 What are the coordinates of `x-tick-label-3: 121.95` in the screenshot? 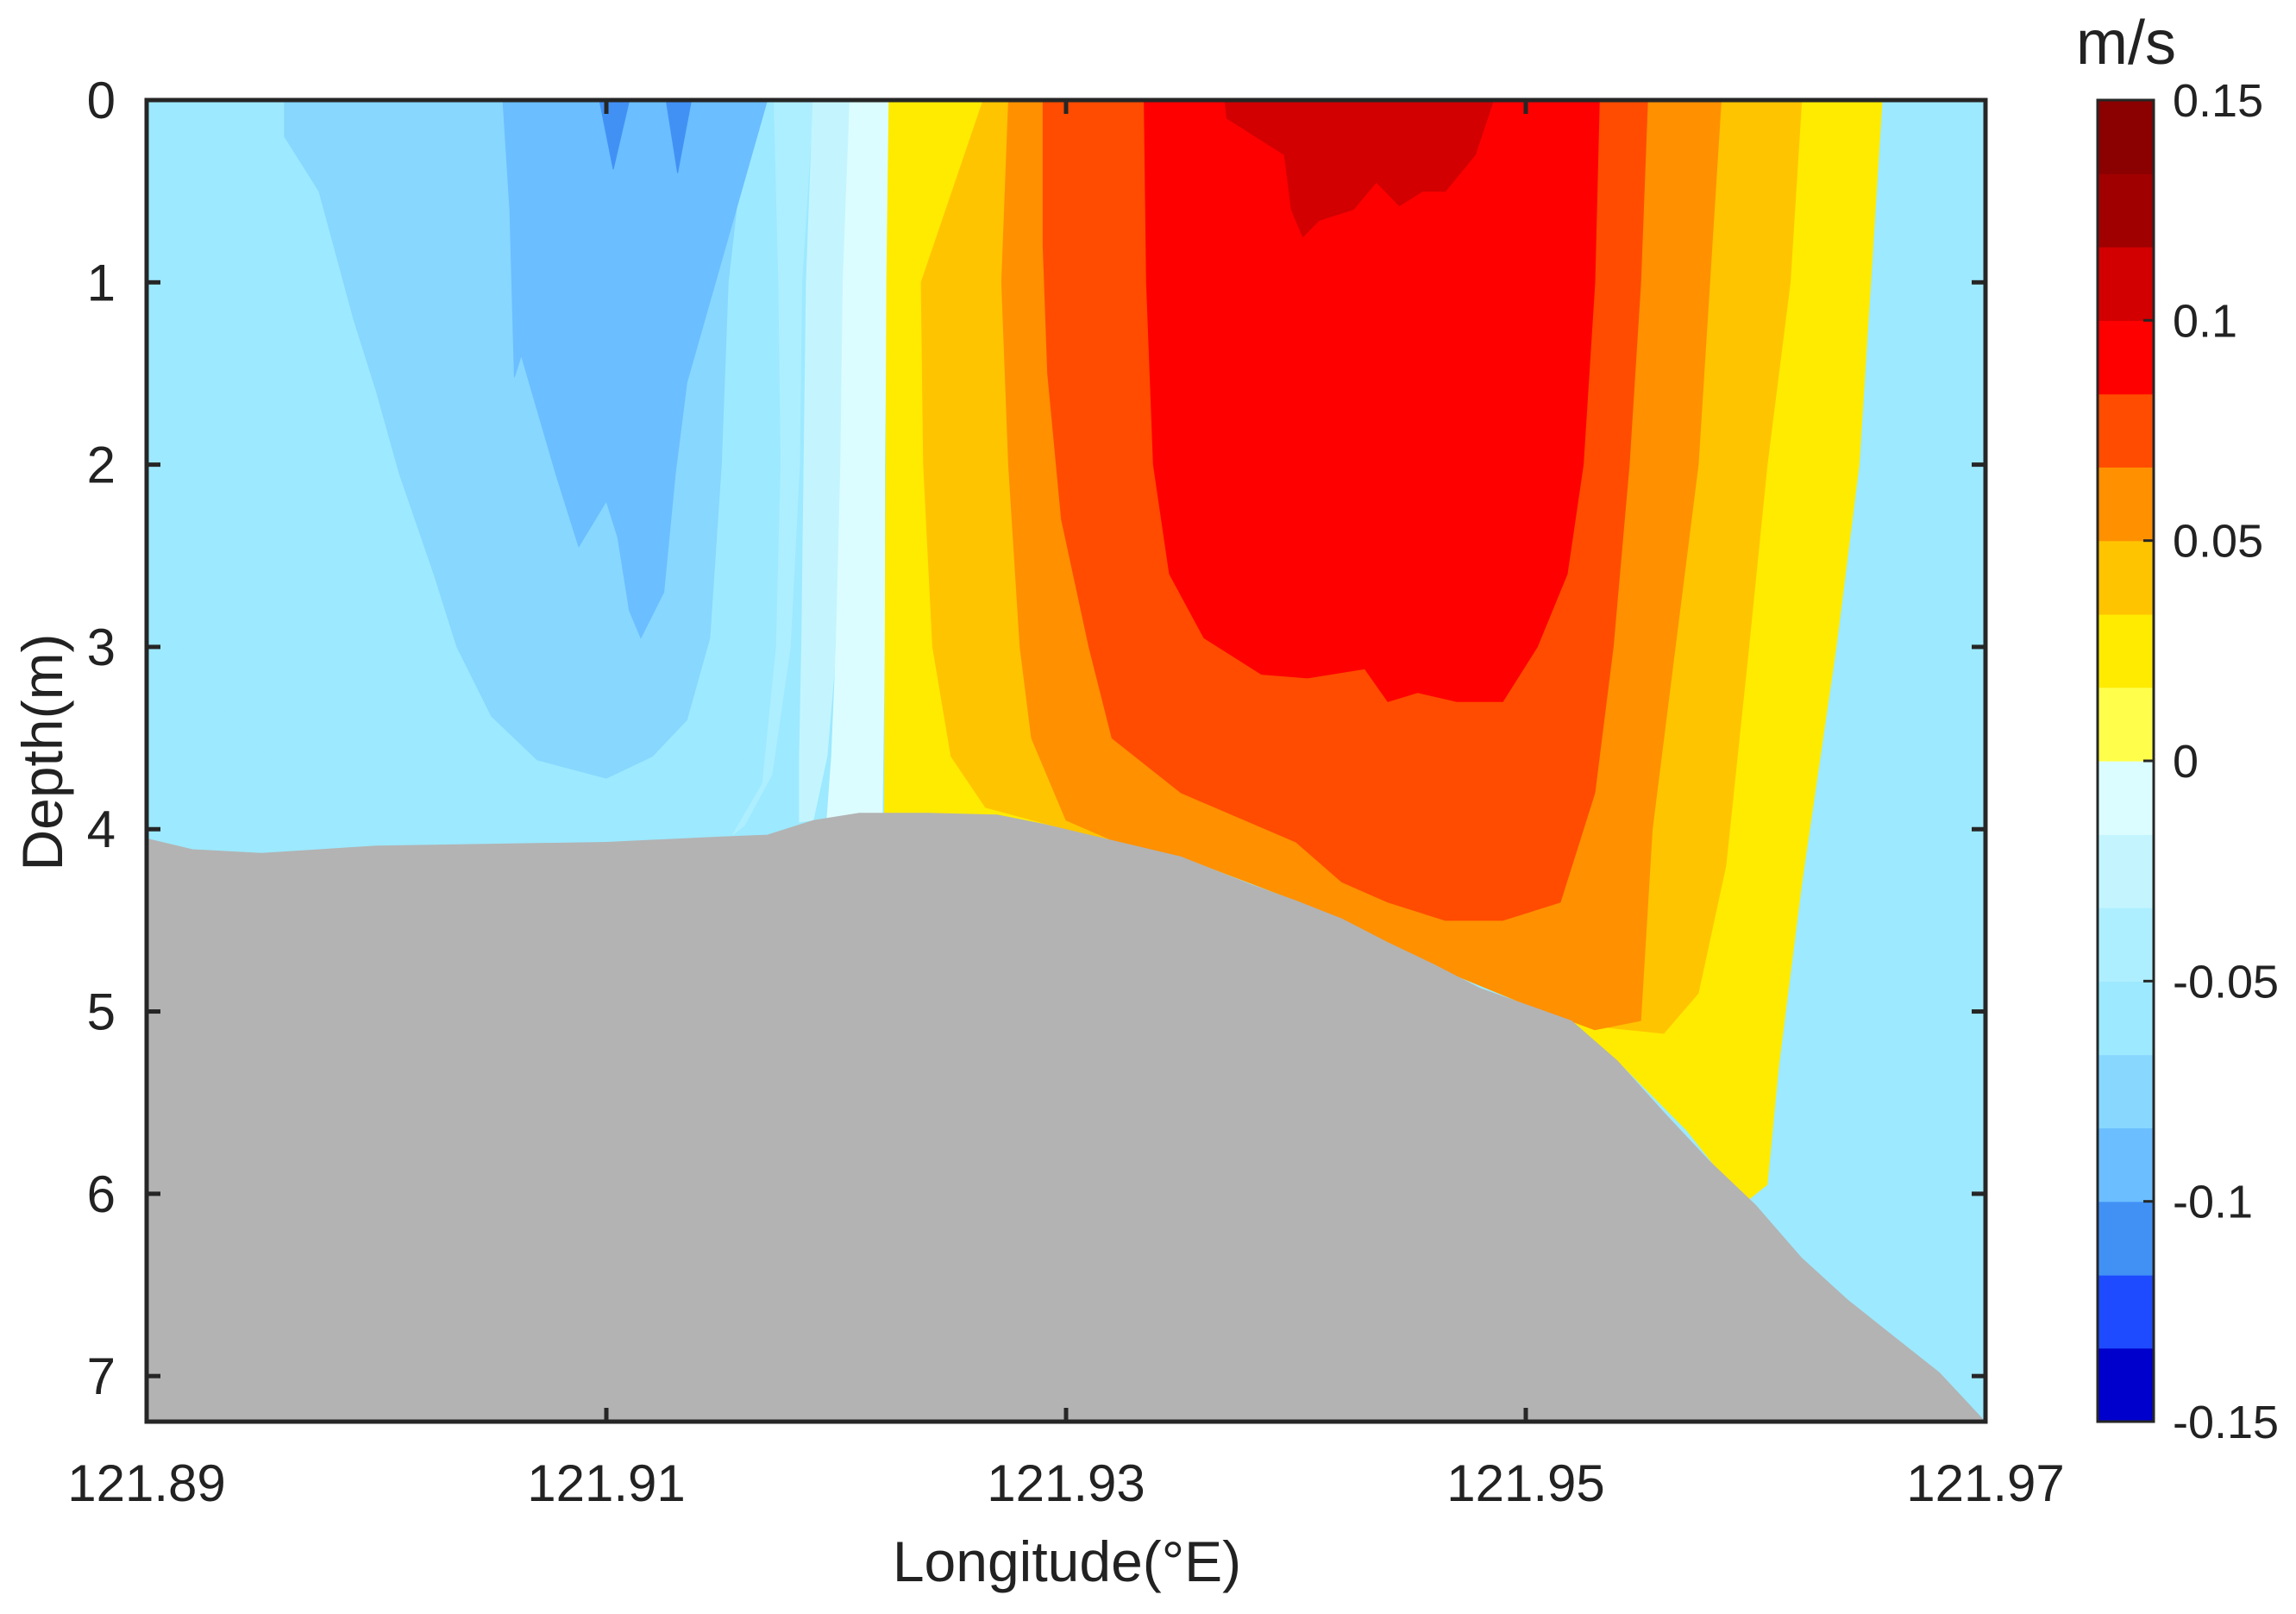 It's located at (1525, 1483).